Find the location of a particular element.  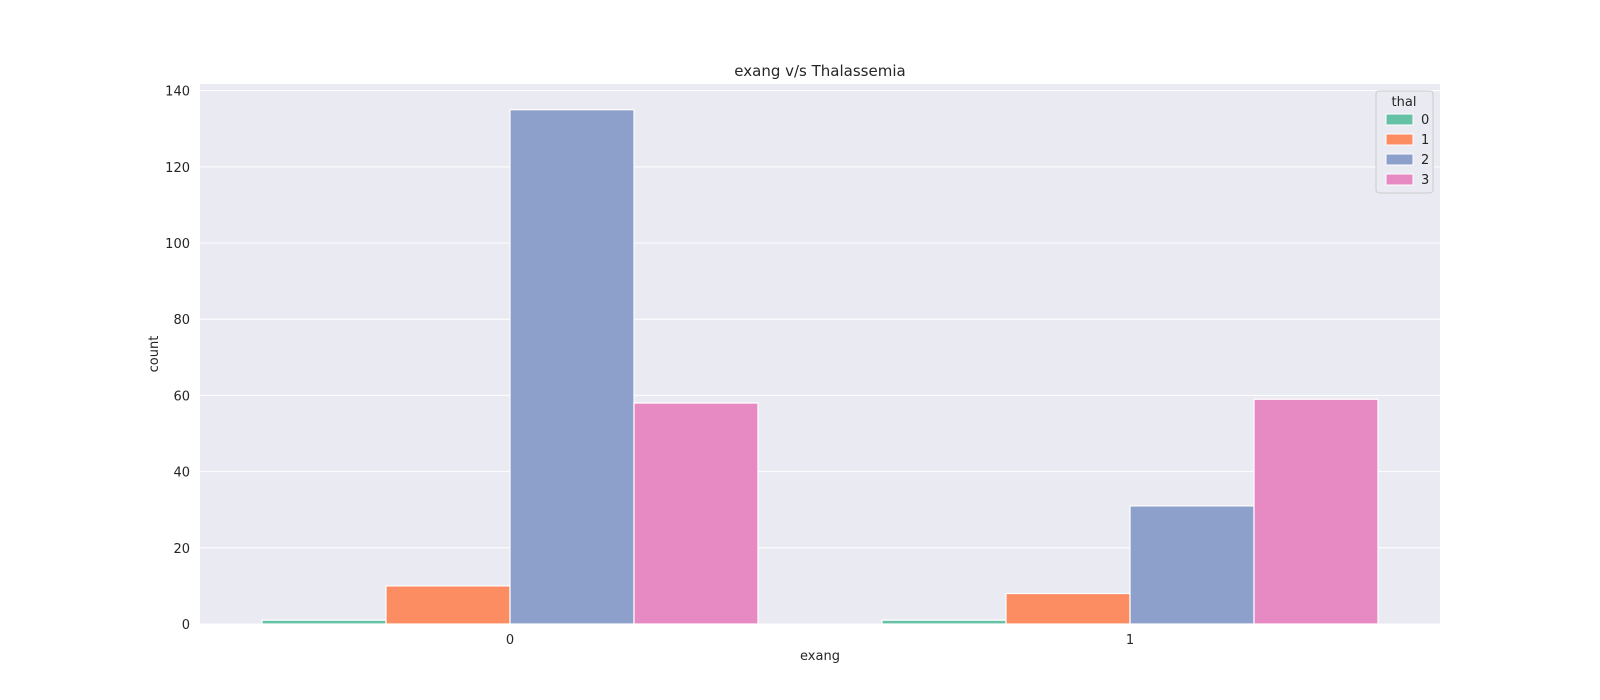

y-tick-label: 140 is located at coordinates (177, 92).